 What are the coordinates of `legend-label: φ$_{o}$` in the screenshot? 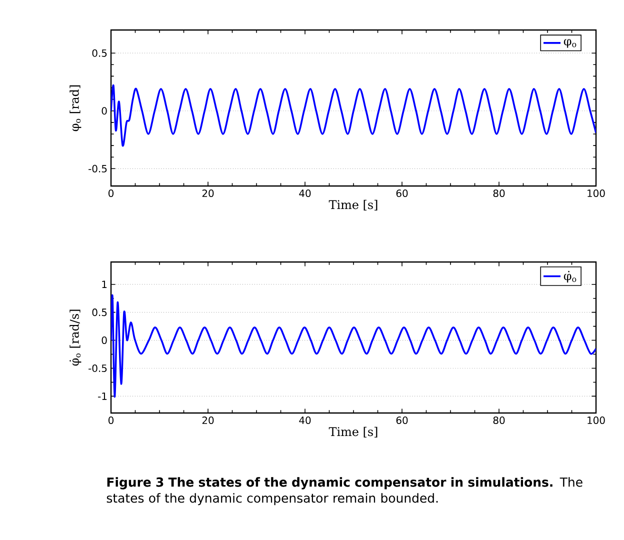 It's located at (570, 43).